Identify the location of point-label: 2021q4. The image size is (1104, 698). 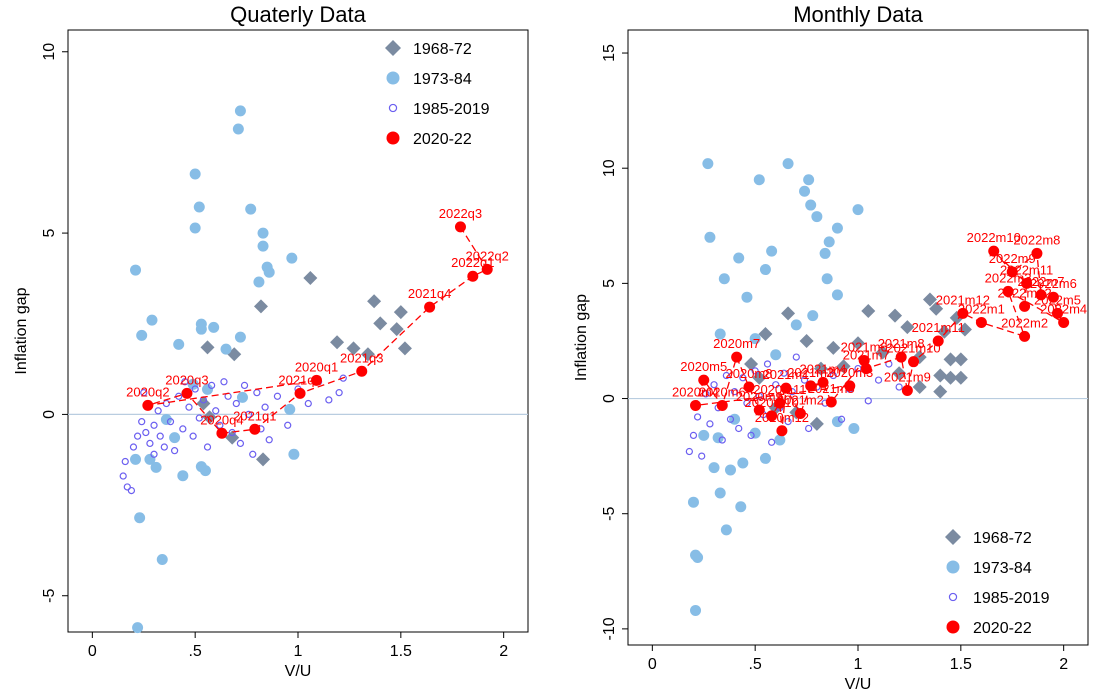
(429, 293).